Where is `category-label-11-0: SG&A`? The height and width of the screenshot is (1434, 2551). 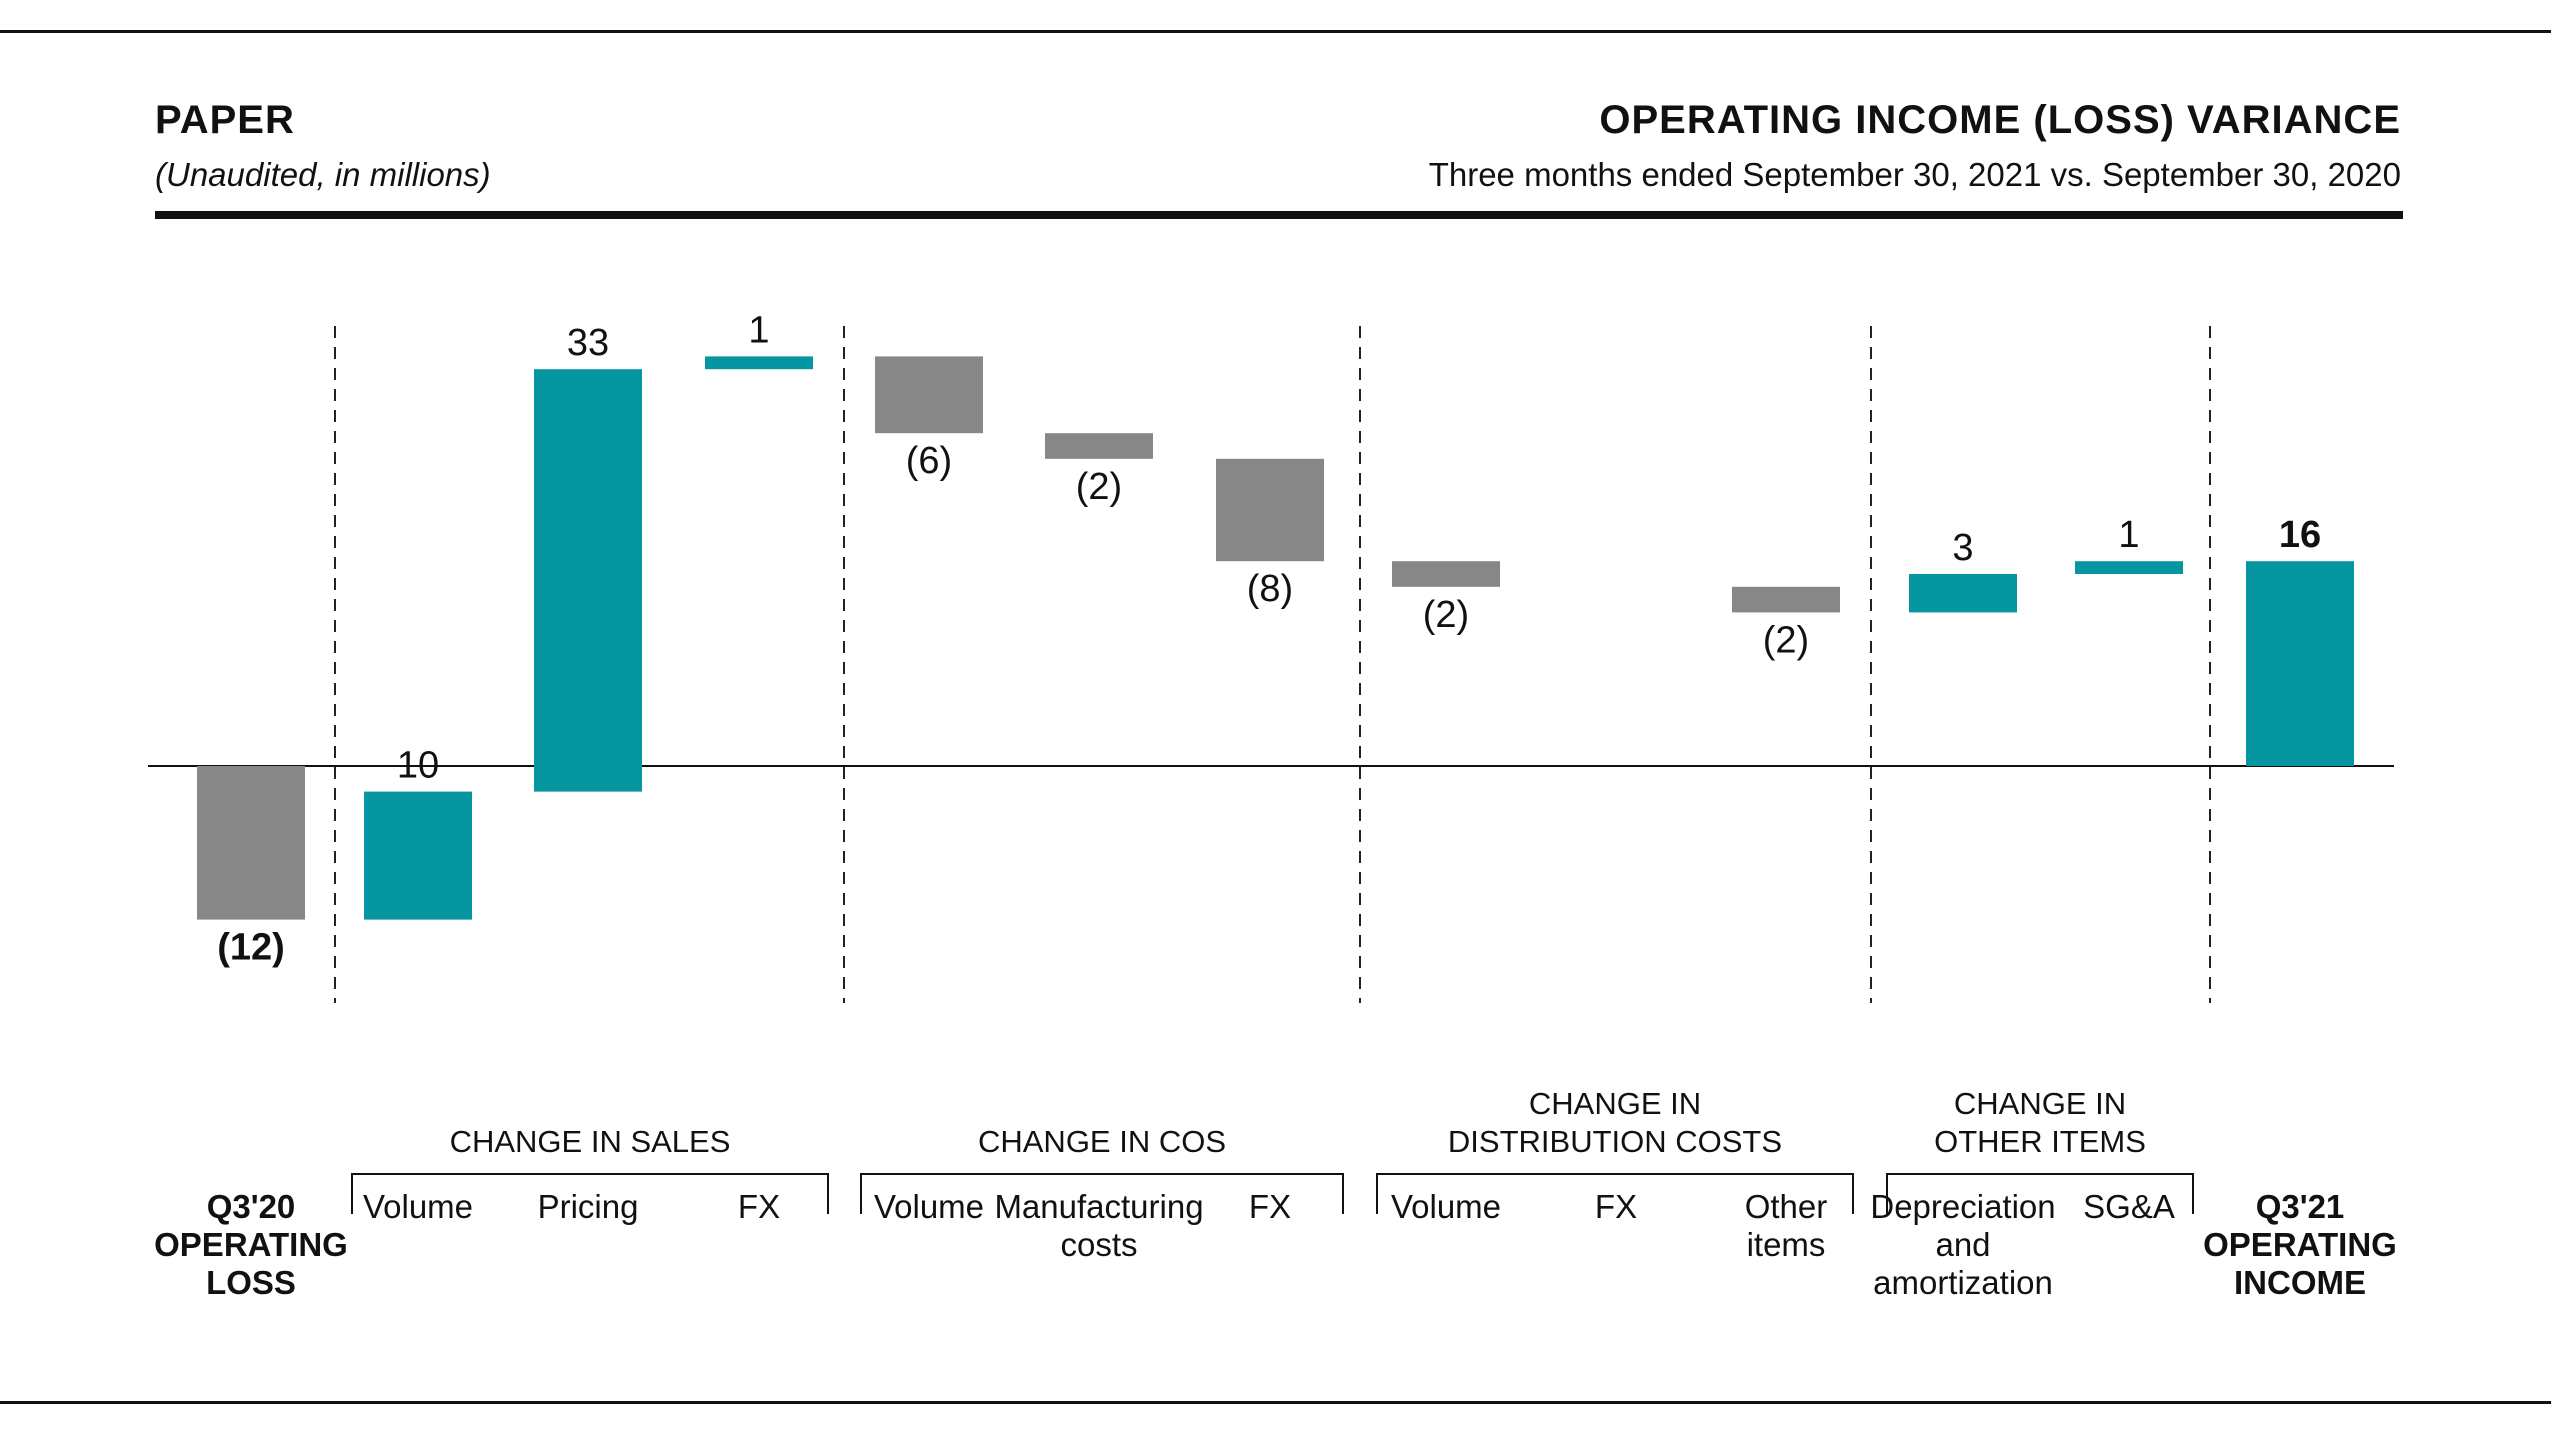
category-label-11-0: SG&A is located at coordinates (2129, 1206).